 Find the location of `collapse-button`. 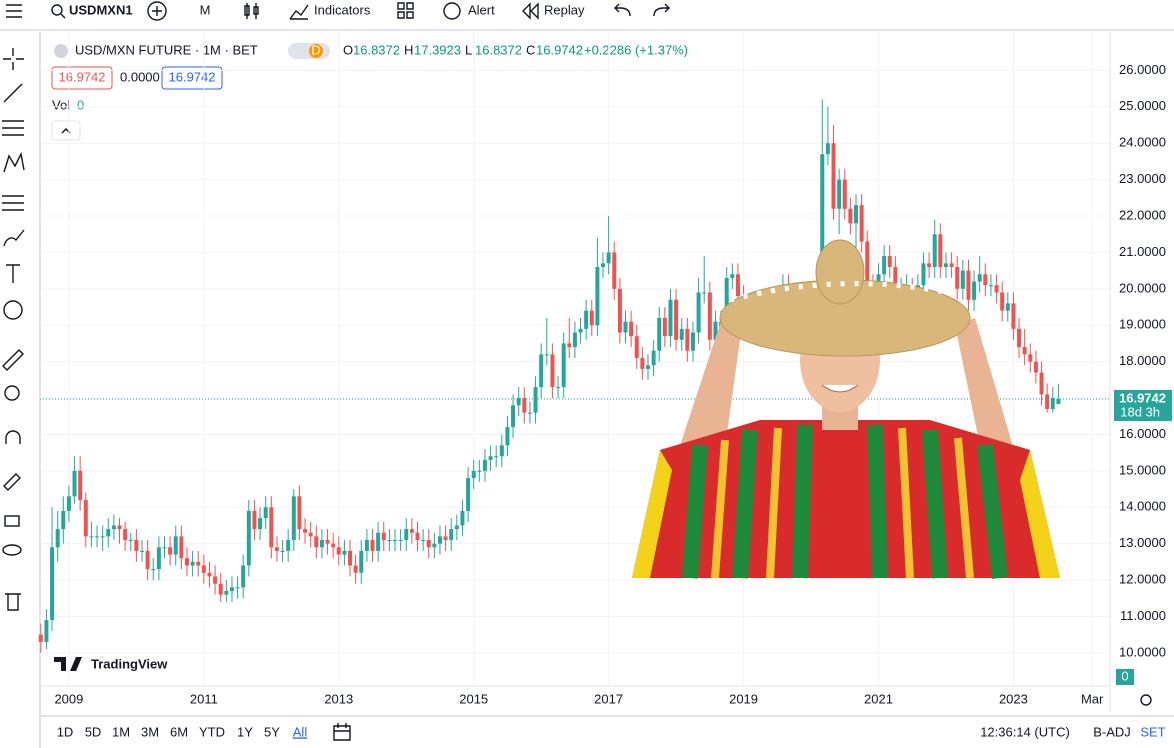

collapse-button is located at coordinates (66, 130).